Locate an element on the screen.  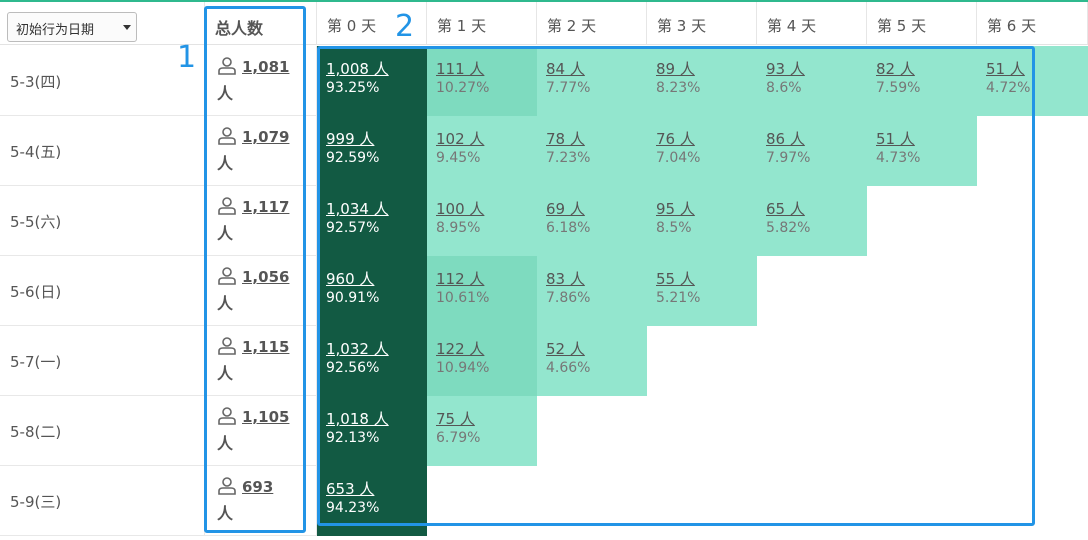
header-day-1: 第 1 天 is located at coordinates (482, 23).